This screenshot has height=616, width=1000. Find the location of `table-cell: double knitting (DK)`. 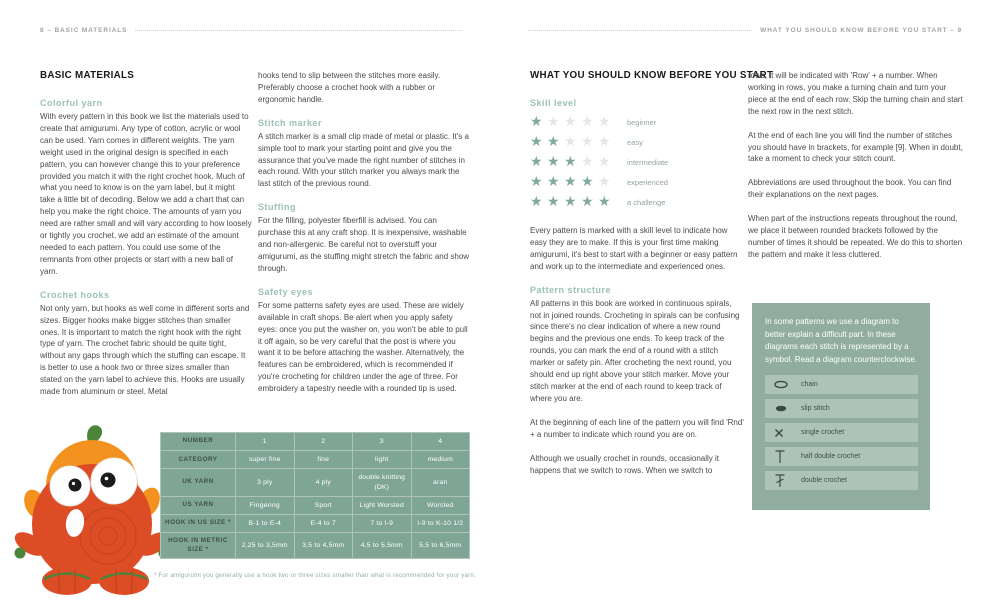

table-cell: double knitting (DK) is located at coordinates (382, 482).